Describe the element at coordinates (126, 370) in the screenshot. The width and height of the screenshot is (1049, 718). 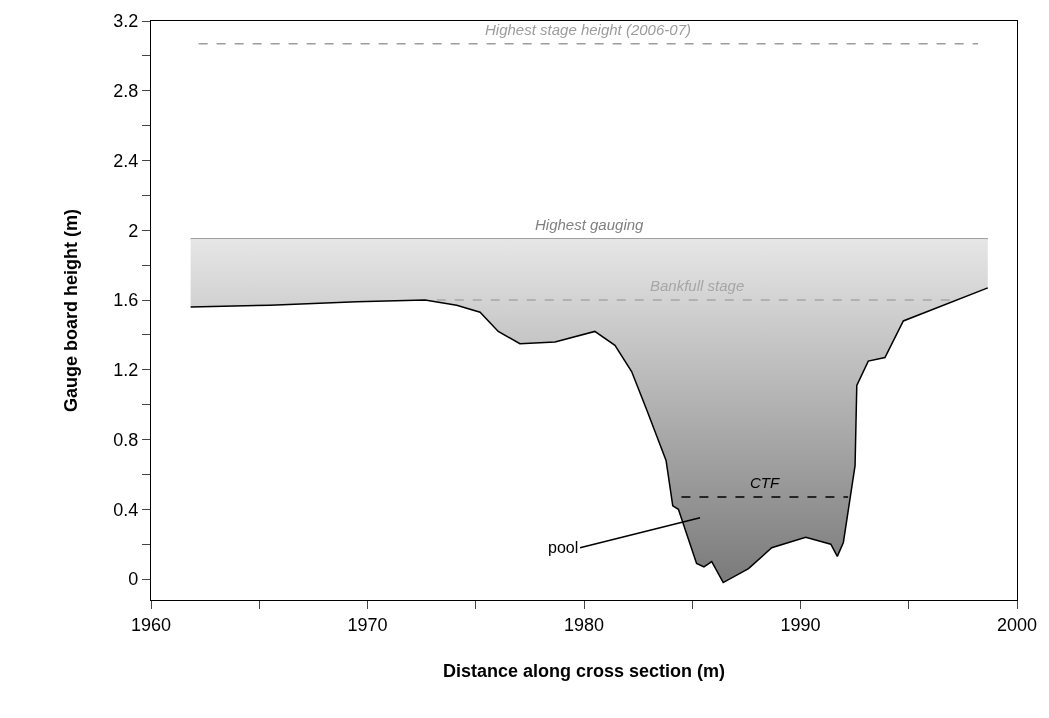
I see `y-tick-label: 1.2` at that location.